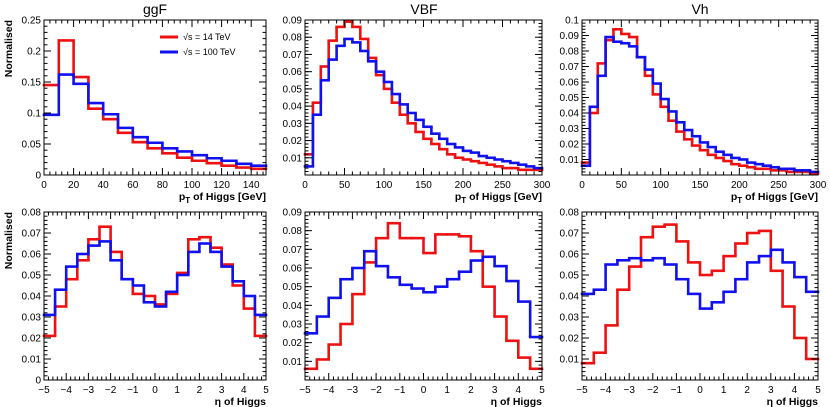  I want to click on legend: √s = 14 TeV √s = 100 TeV, so click(198, 44).